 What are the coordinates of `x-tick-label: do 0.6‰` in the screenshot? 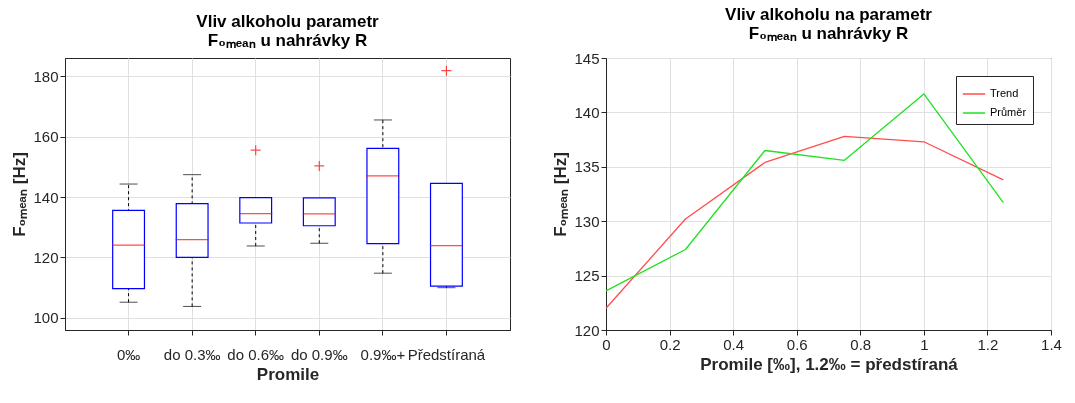 It's located at (256, 354).